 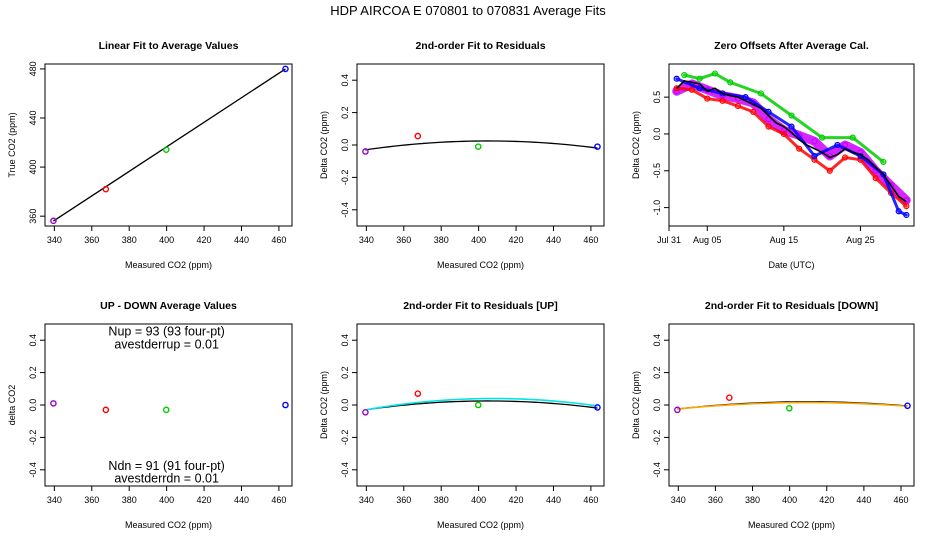 What do you see at coordinates (12, 144) in the screenshot?
I see `y-axis-label: True CO2 (ppm)` at bounding box center [12, 144].